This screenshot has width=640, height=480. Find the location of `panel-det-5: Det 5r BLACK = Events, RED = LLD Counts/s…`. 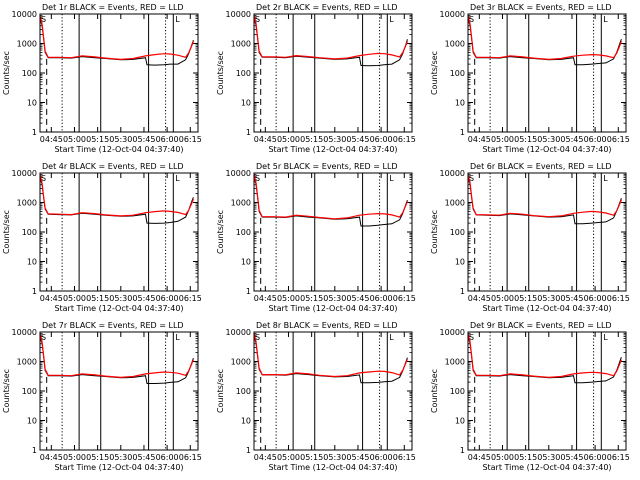

panel-det-5: Det 5r BLACK = Events, RED = LLD Counts/s… is located at coordinates (316, 237).